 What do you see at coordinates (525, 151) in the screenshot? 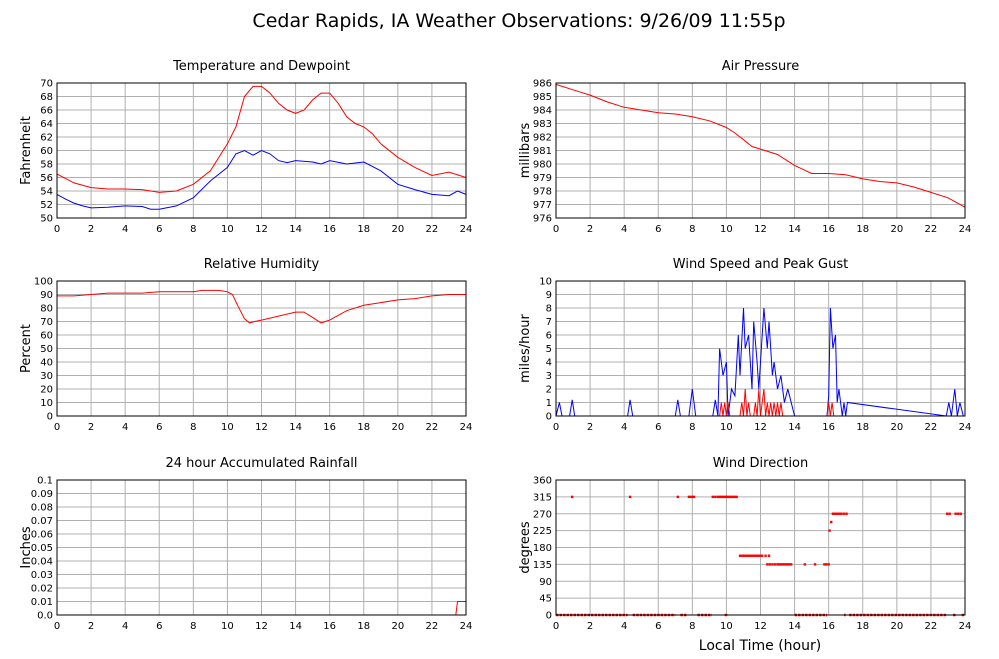
I see `y-axis-title: millibars` at bounding box center [525, 151].